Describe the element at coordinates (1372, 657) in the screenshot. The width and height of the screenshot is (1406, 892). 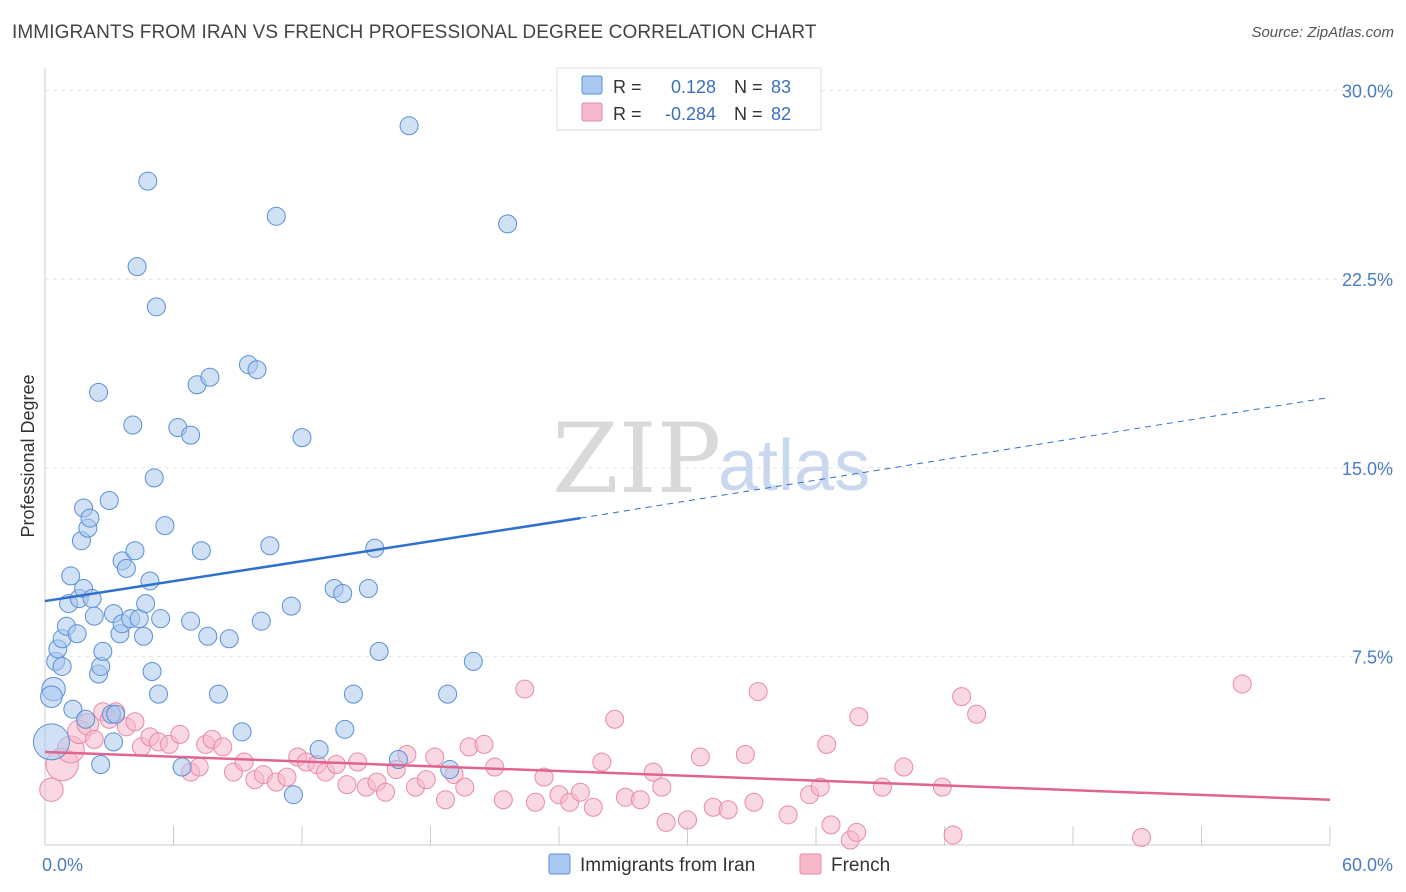
I see `y-tick-label: 7.5%` at that location.